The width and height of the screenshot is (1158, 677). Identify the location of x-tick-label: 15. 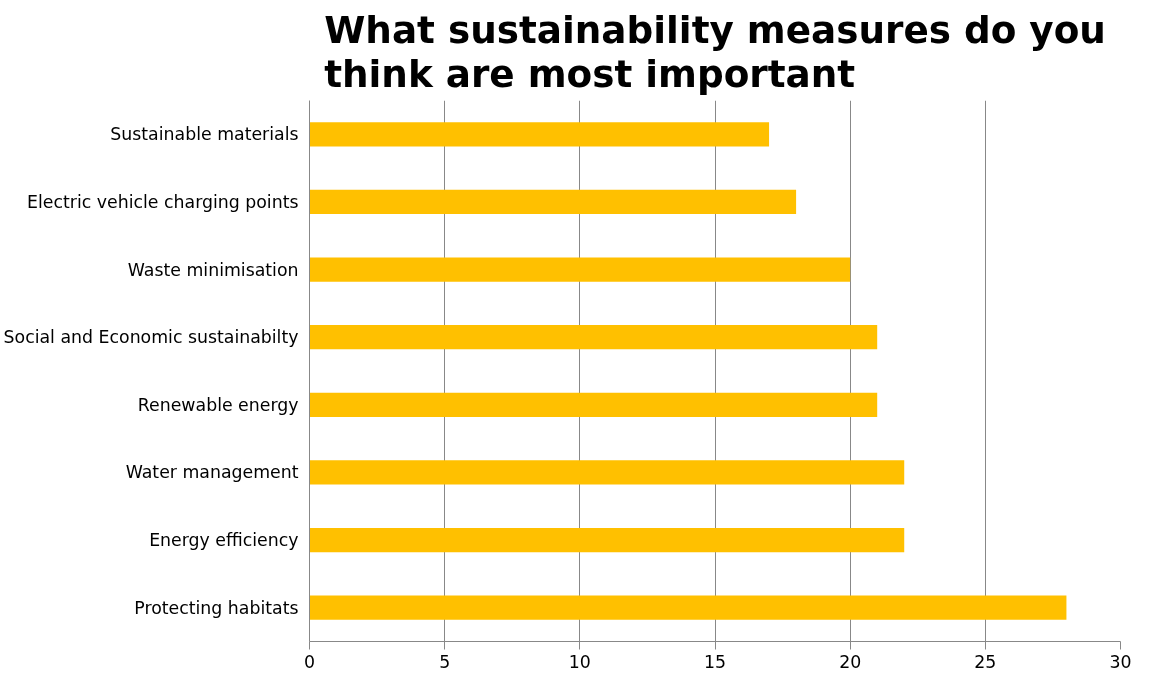
(715, 661).